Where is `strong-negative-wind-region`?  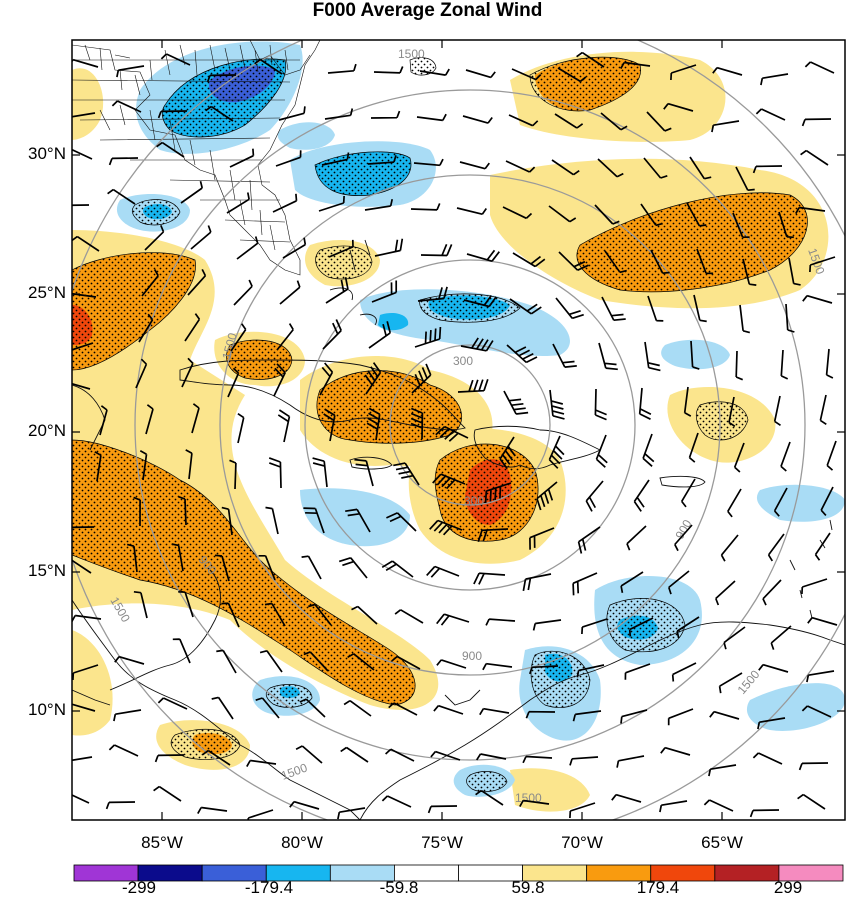
strong-negative-wind-region is located at coordinates (393, 322).